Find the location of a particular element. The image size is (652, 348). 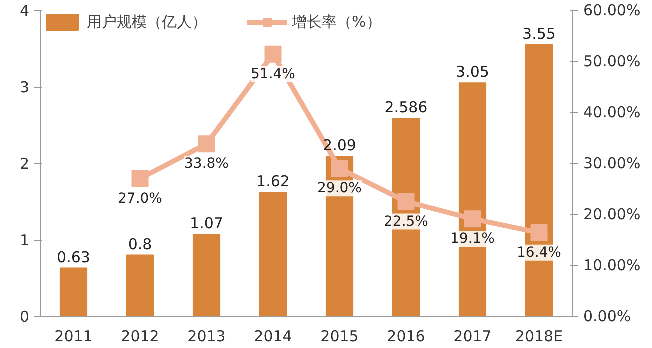

data-label: 3.05 is located at coordinates (473, 72).